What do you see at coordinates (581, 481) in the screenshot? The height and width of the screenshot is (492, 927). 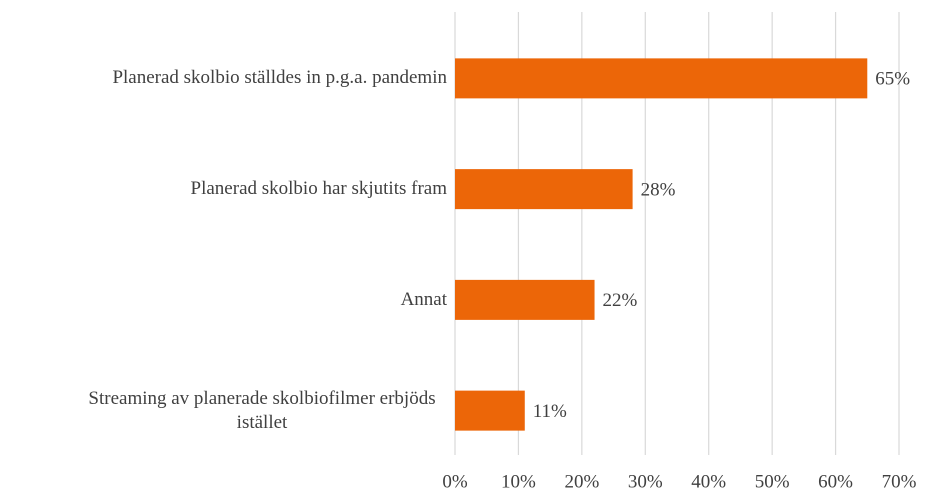 I see `x-tick-label: 20%` at bounding box center [581, 481].